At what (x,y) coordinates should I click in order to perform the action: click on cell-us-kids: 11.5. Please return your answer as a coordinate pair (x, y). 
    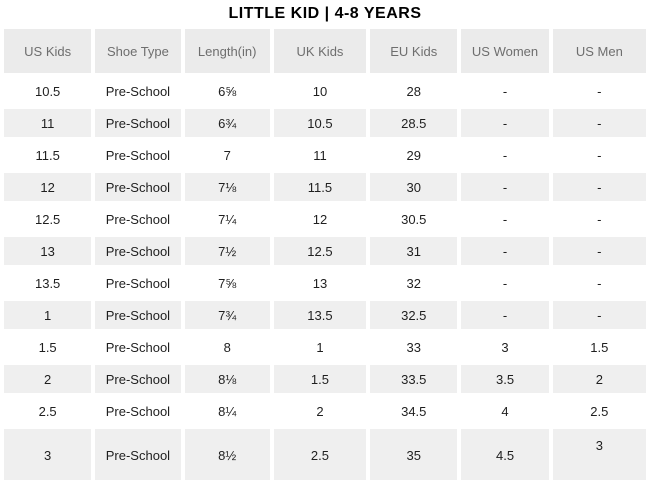
    Looking at the image, I should click on (48, 155).